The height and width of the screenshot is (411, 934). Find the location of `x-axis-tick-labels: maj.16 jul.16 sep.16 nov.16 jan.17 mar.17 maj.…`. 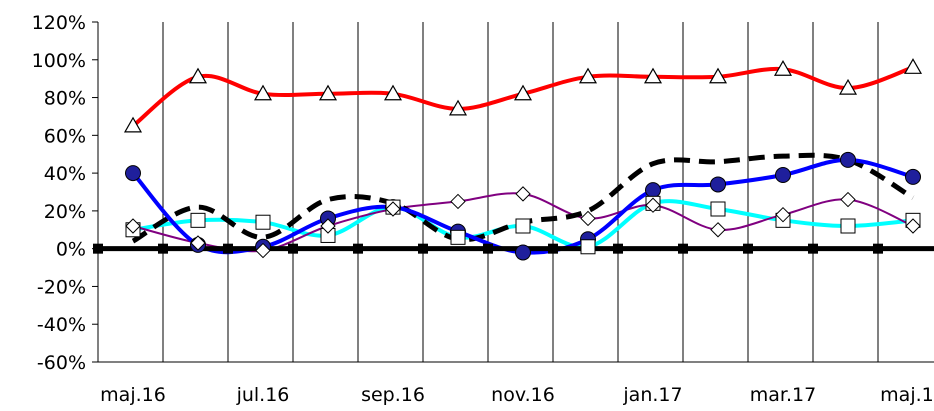

x-axis-tick-labels: maj.16 jul.16 sep.16 nov.16 jan.17 mar.17 maj.… is located at coordinates (517, 395).